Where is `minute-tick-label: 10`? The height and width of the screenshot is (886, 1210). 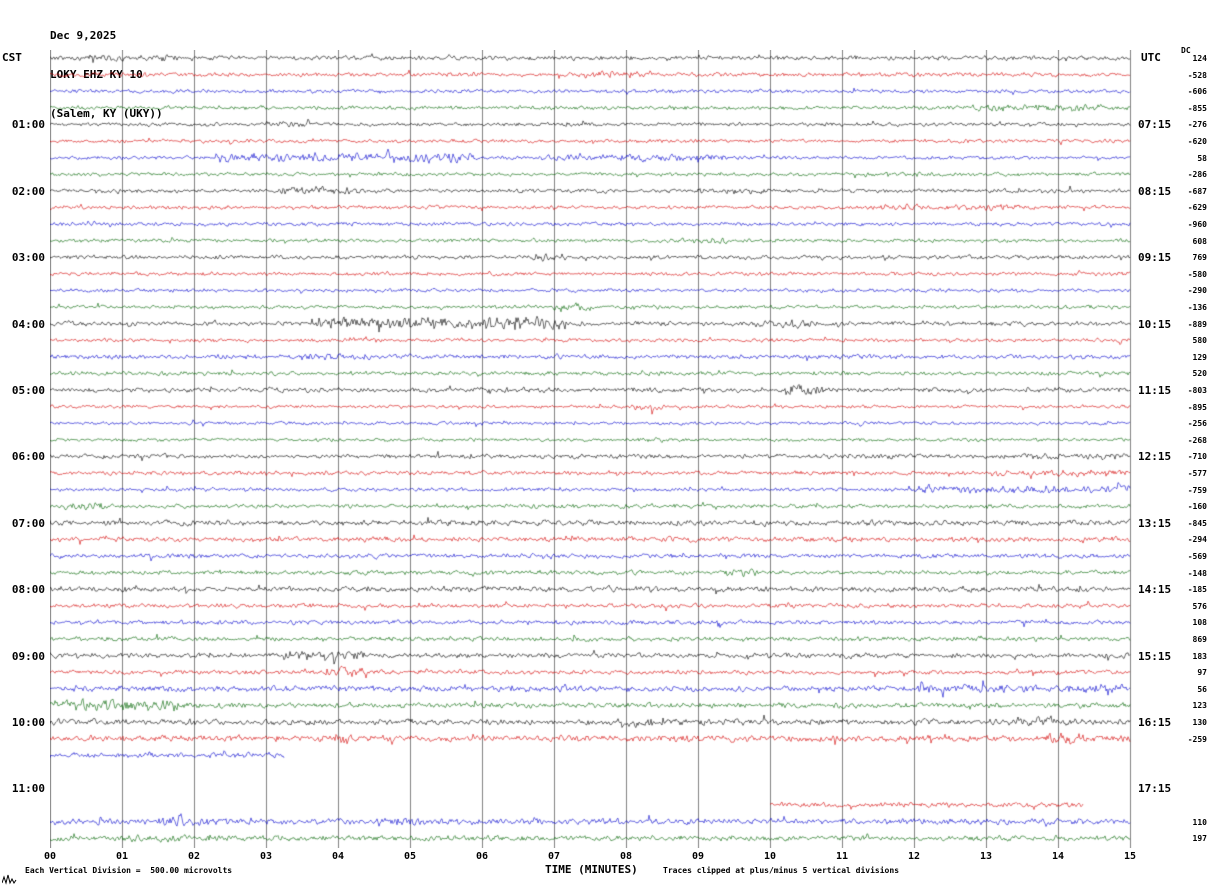
minute-tick-label: 10 is located at coordinates (770, 856).